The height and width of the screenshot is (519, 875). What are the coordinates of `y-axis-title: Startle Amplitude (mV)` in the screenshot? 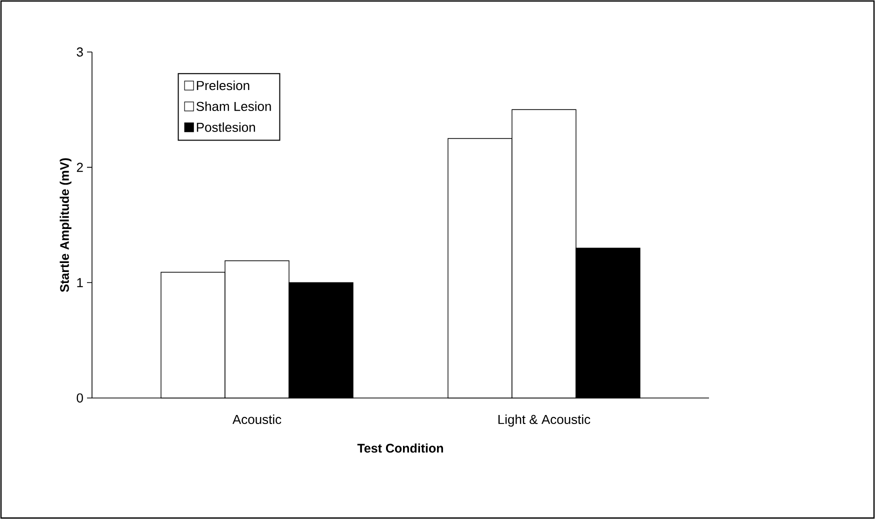 It's located at (66, 225).